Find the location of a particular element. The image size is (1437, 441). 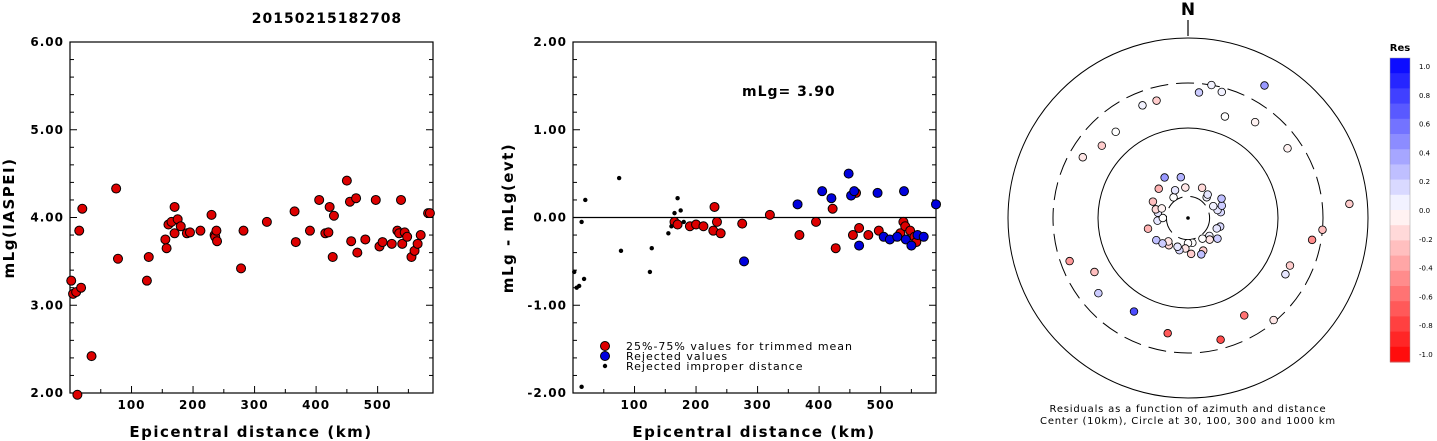

legend-marker-trimmed is located at coordinates (605, 346).